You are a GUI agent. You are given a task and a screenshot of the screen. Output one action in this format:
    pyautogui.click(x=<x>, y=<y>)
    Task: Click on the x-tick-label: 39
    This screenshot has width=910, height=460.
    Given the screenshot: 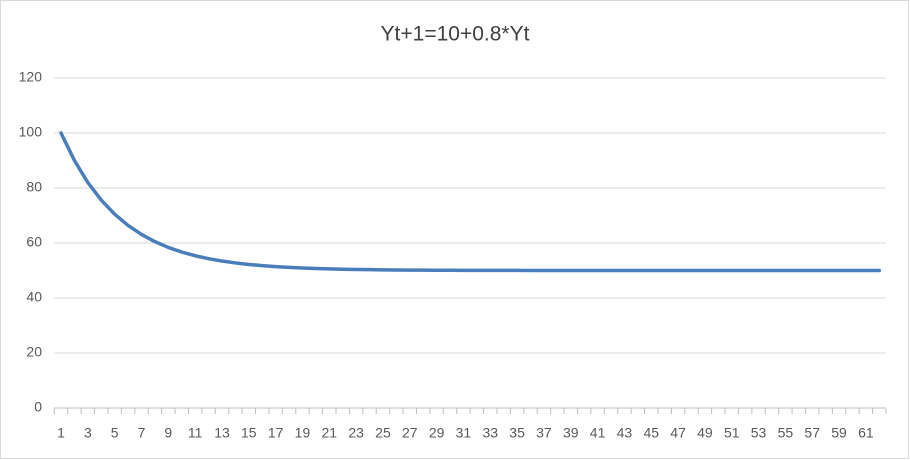 What is the action you would take?
    pyautogui.click(x=571, y=433)
    